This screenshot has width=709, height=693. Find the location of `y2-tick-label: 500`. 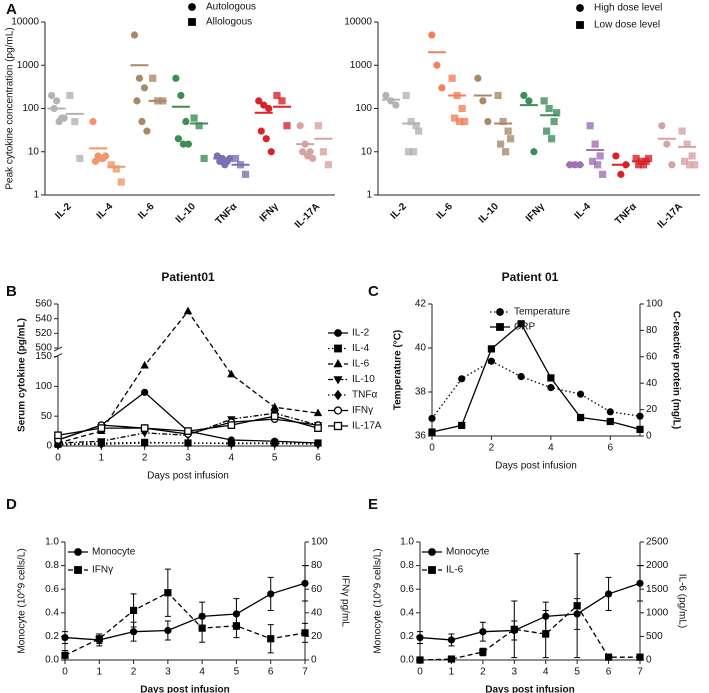

y2-tick-label: 500 is located at coordinates (654, 636).